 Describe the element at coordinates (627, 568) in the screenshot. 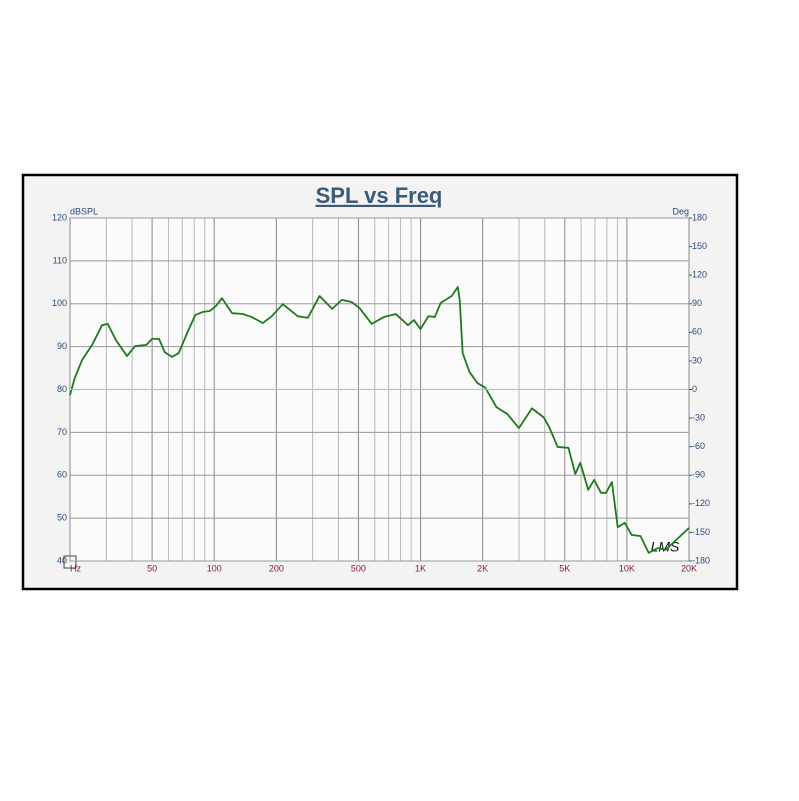

I see `x-tick-label: 10K` at that location.